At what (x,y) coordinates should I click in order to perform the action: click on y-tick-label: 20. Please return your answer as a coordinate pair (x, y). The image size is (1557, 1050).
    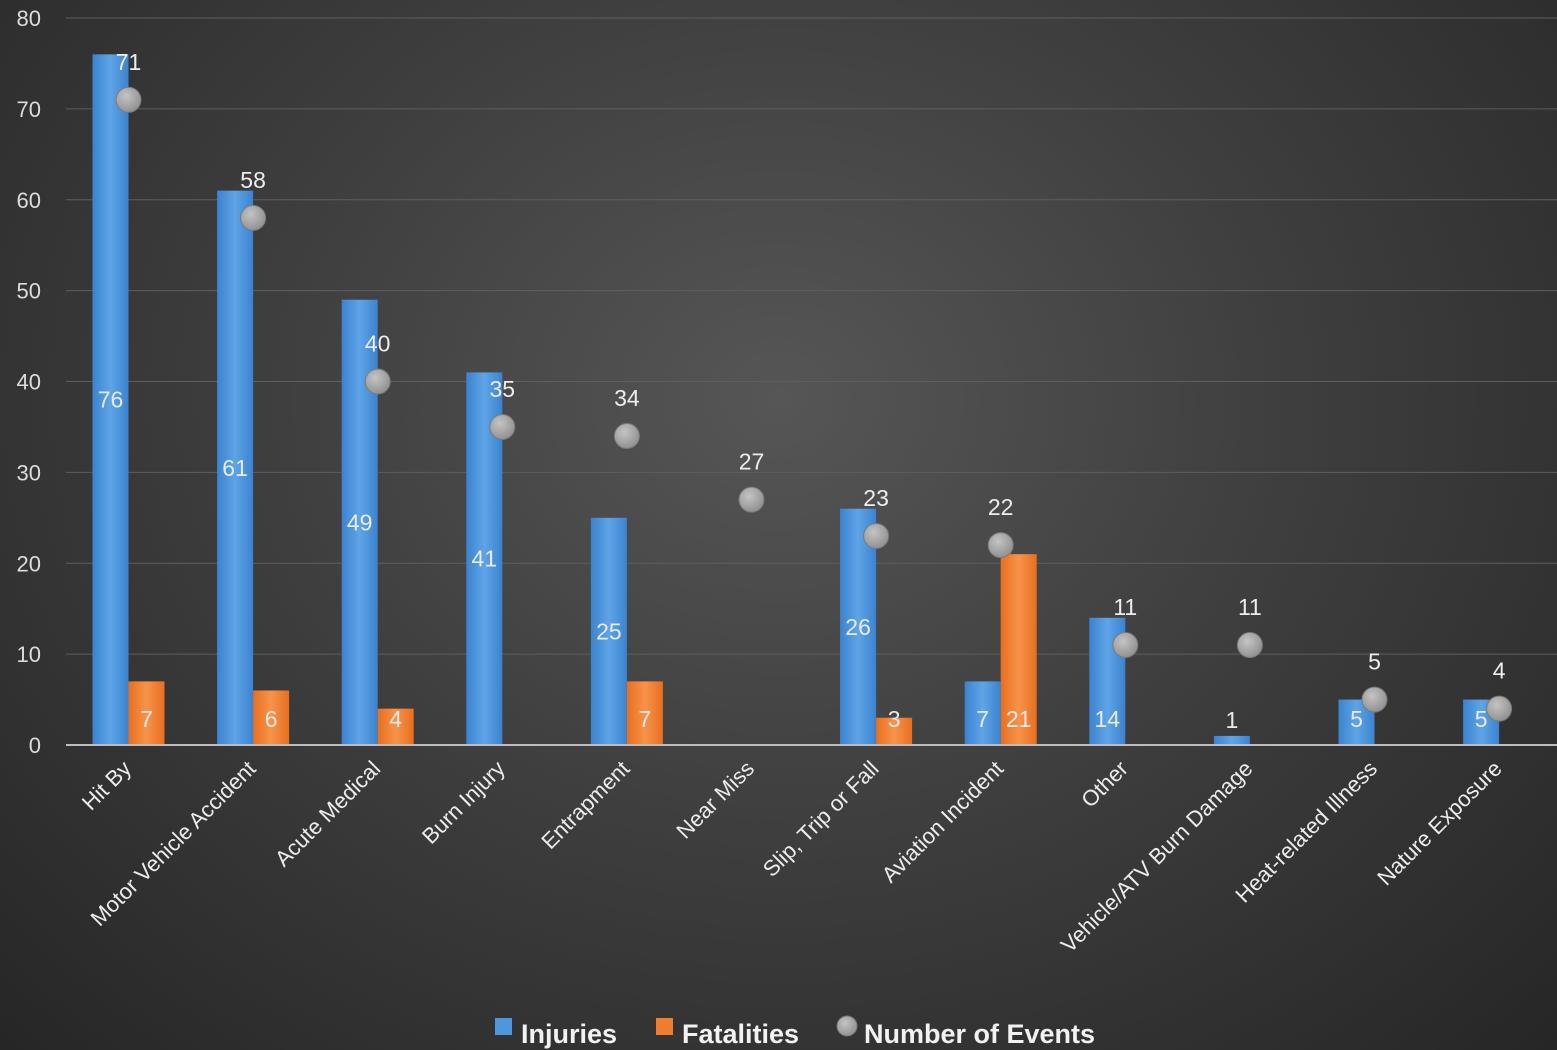
    Looking at the image, I should click on (29, 563).